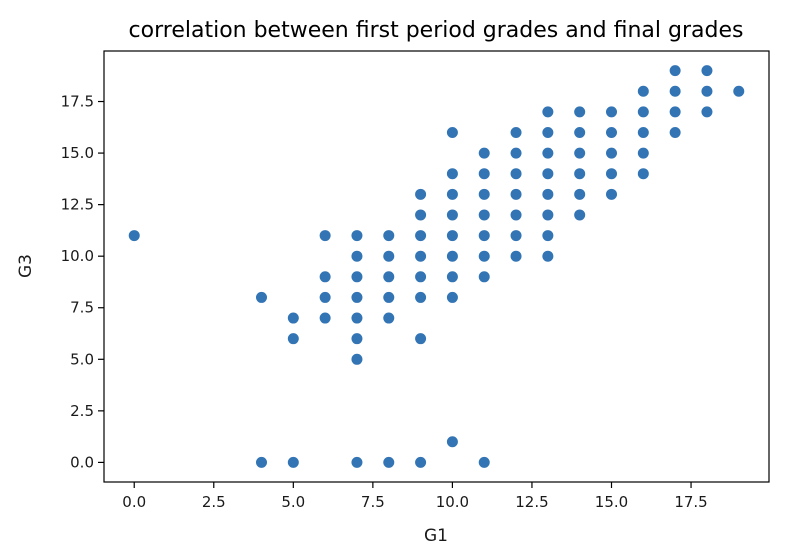 This screenshot has width=802, height=556. What do you see at coordinates (82, 308) in the screenshot?
I see `y-tick-label: 7.5` at bounding box center [82, 308].